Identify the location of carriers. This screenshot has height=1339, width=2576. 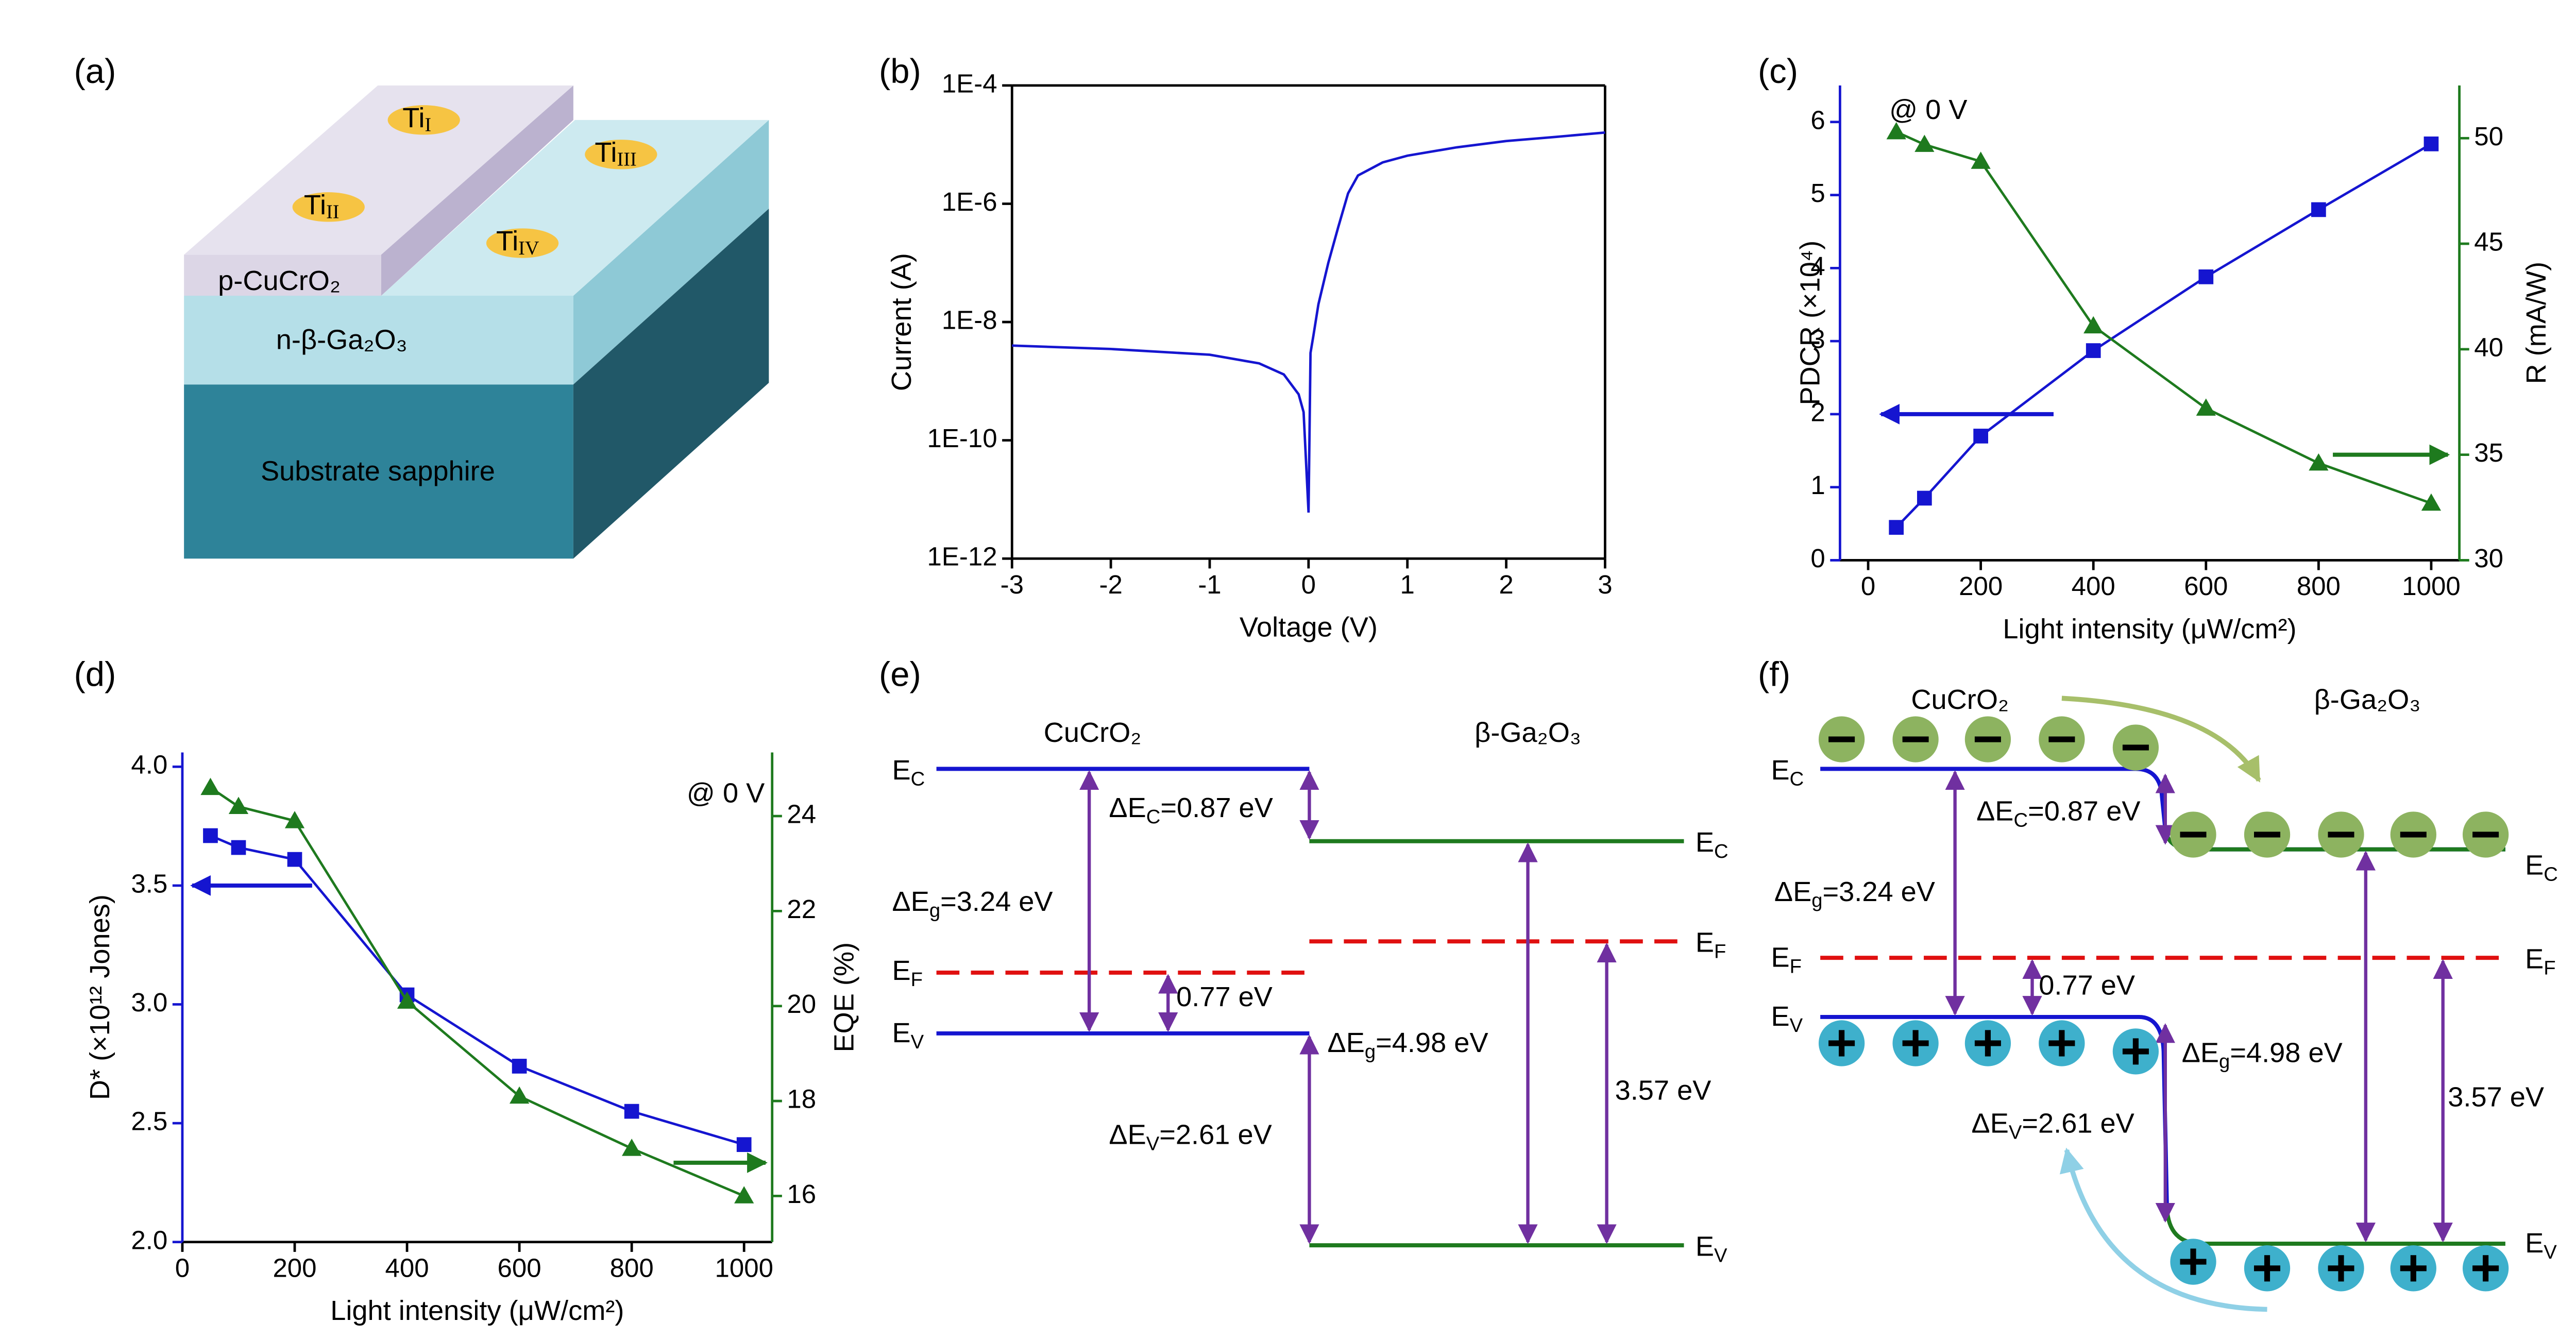
(2163, 1004).